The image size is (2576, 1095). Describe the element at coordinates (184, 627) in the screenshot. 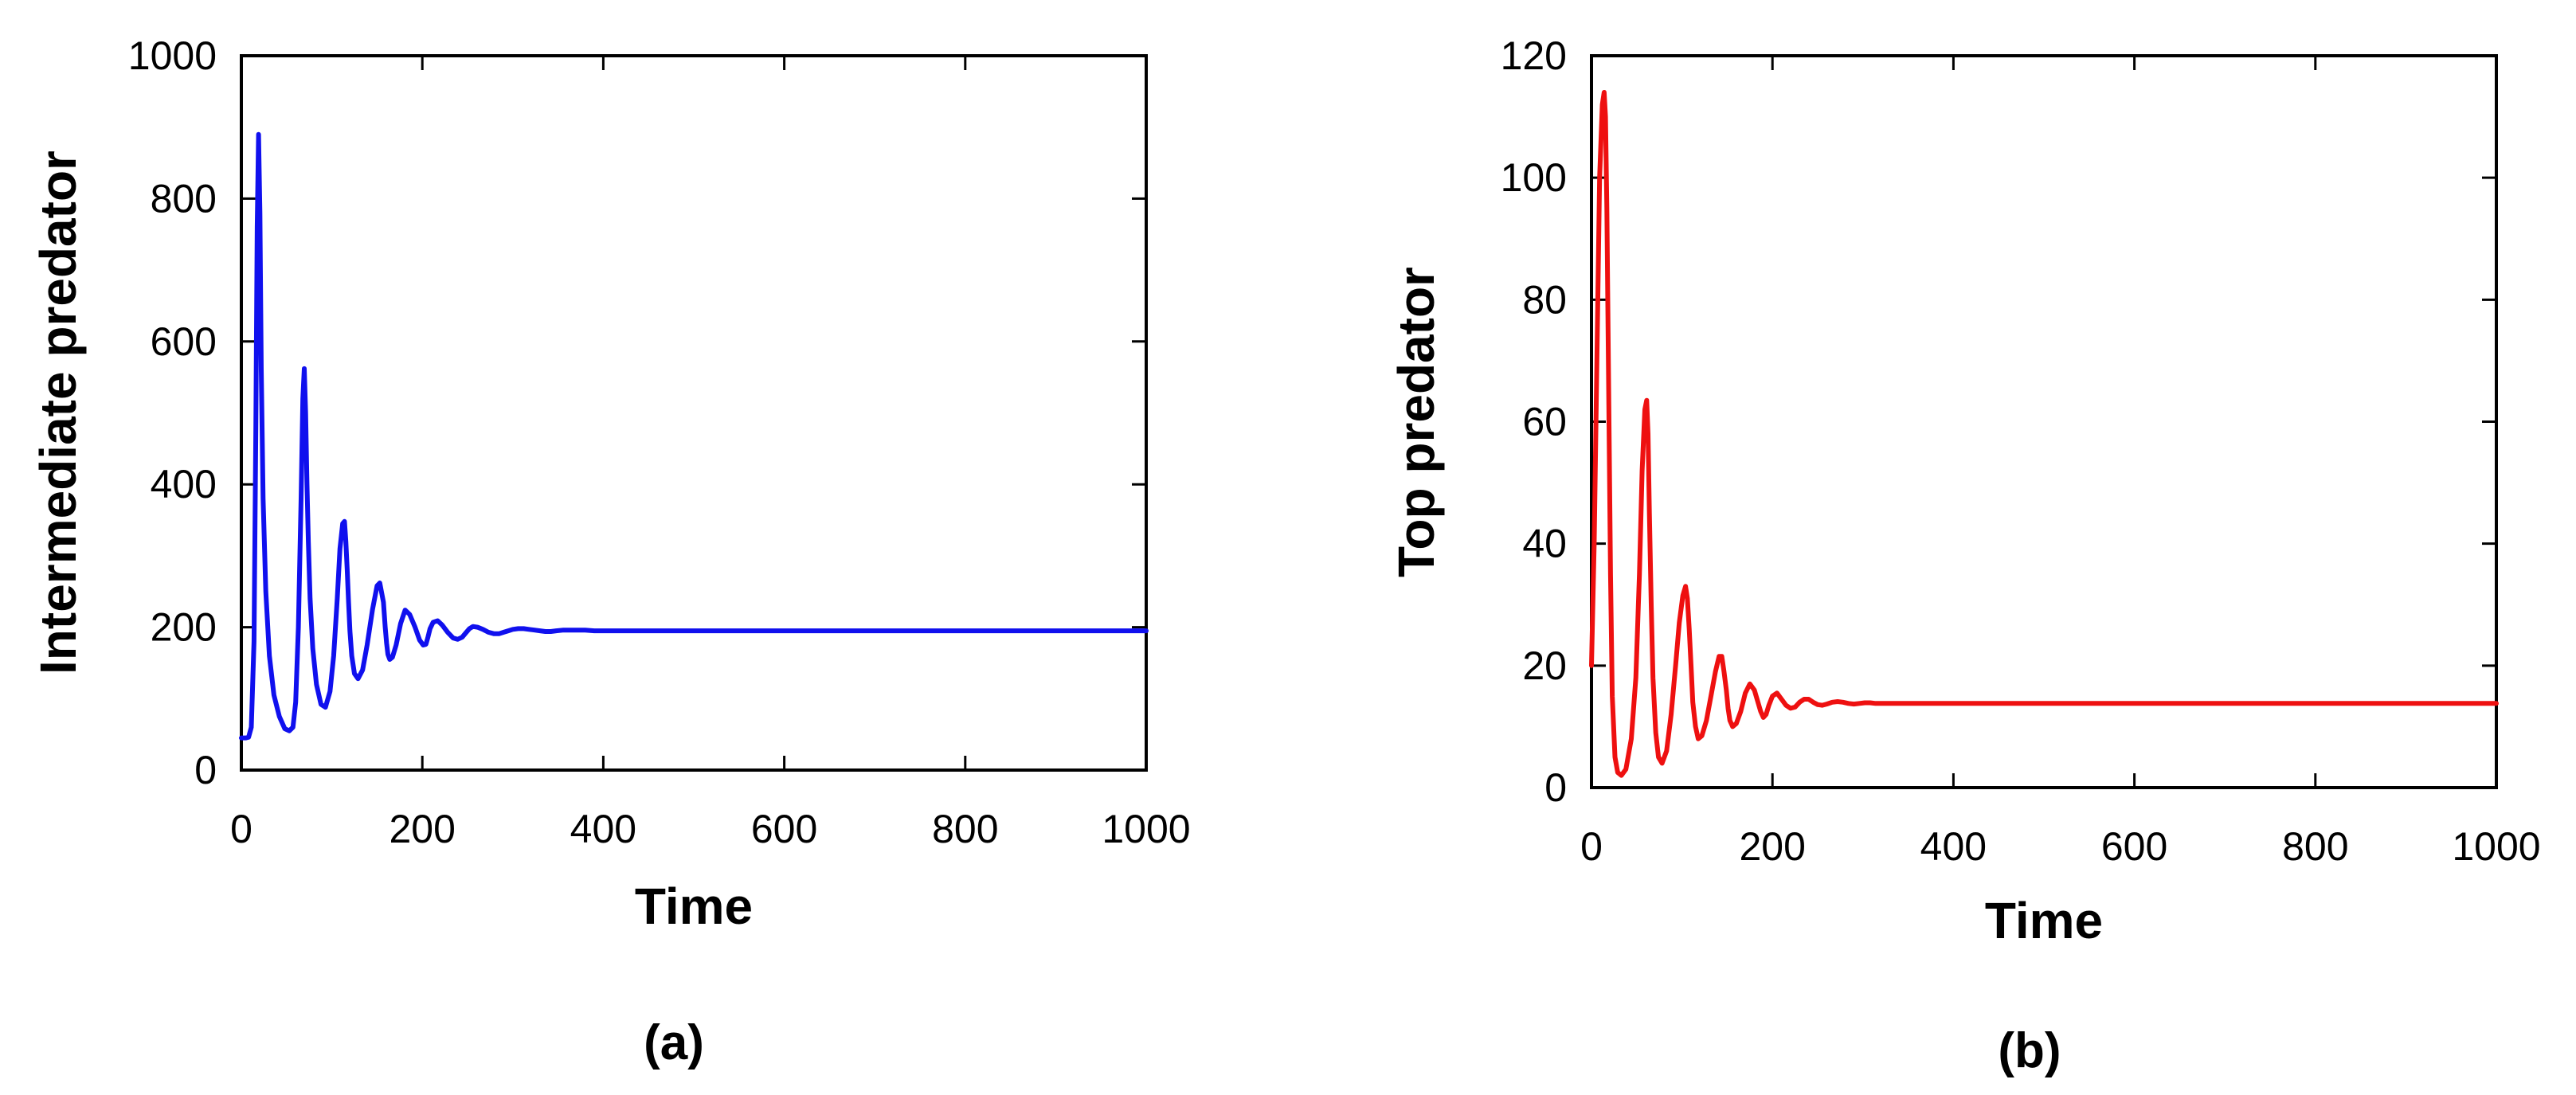

I see `y-tick-label: 200` at that location.